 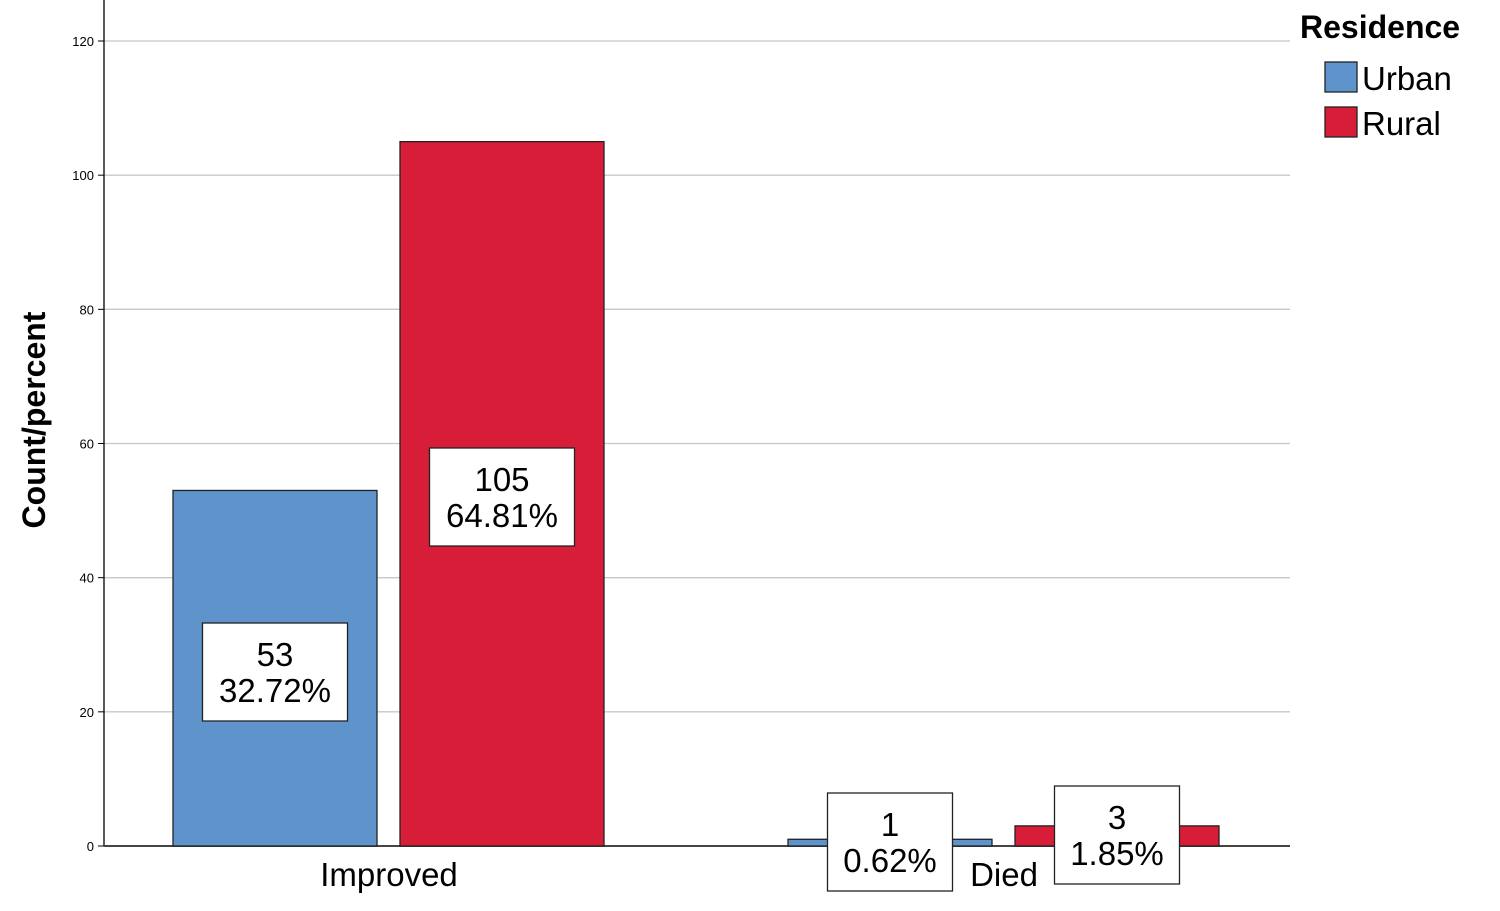 What do you see at coordinates (87, 444) in the screenshot?
I see `y-tick-label: 60` at bounding box center [87, 444].